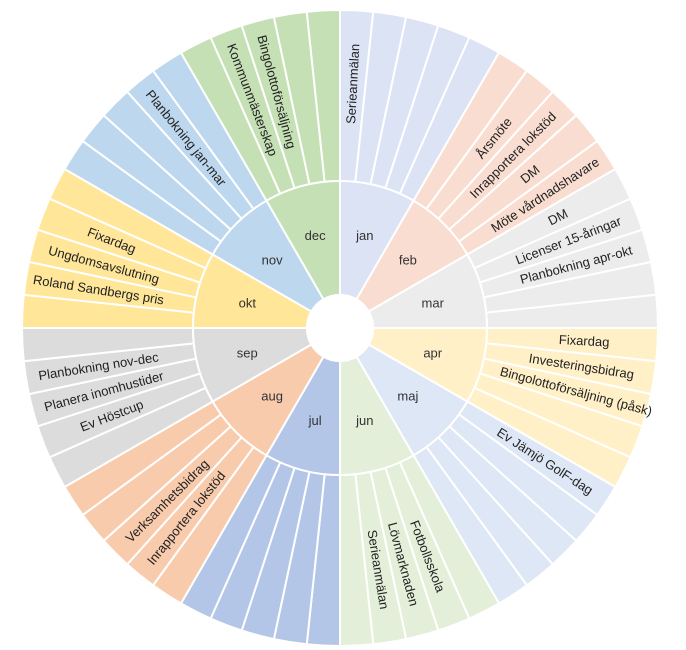  Describe the element at coordinates (272, 260) in the screenshot. I see `month-label-nov: nov` at that location.